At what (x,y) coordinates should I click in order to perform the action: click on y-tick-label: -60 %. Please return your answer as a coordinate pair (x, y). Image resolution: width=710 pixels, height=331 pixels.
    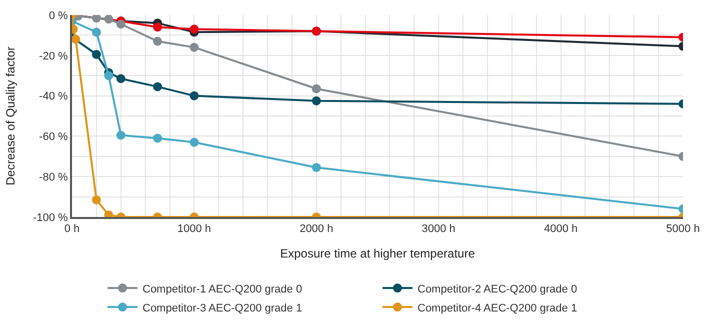
    Looking at the image, I should click on (53, 137).